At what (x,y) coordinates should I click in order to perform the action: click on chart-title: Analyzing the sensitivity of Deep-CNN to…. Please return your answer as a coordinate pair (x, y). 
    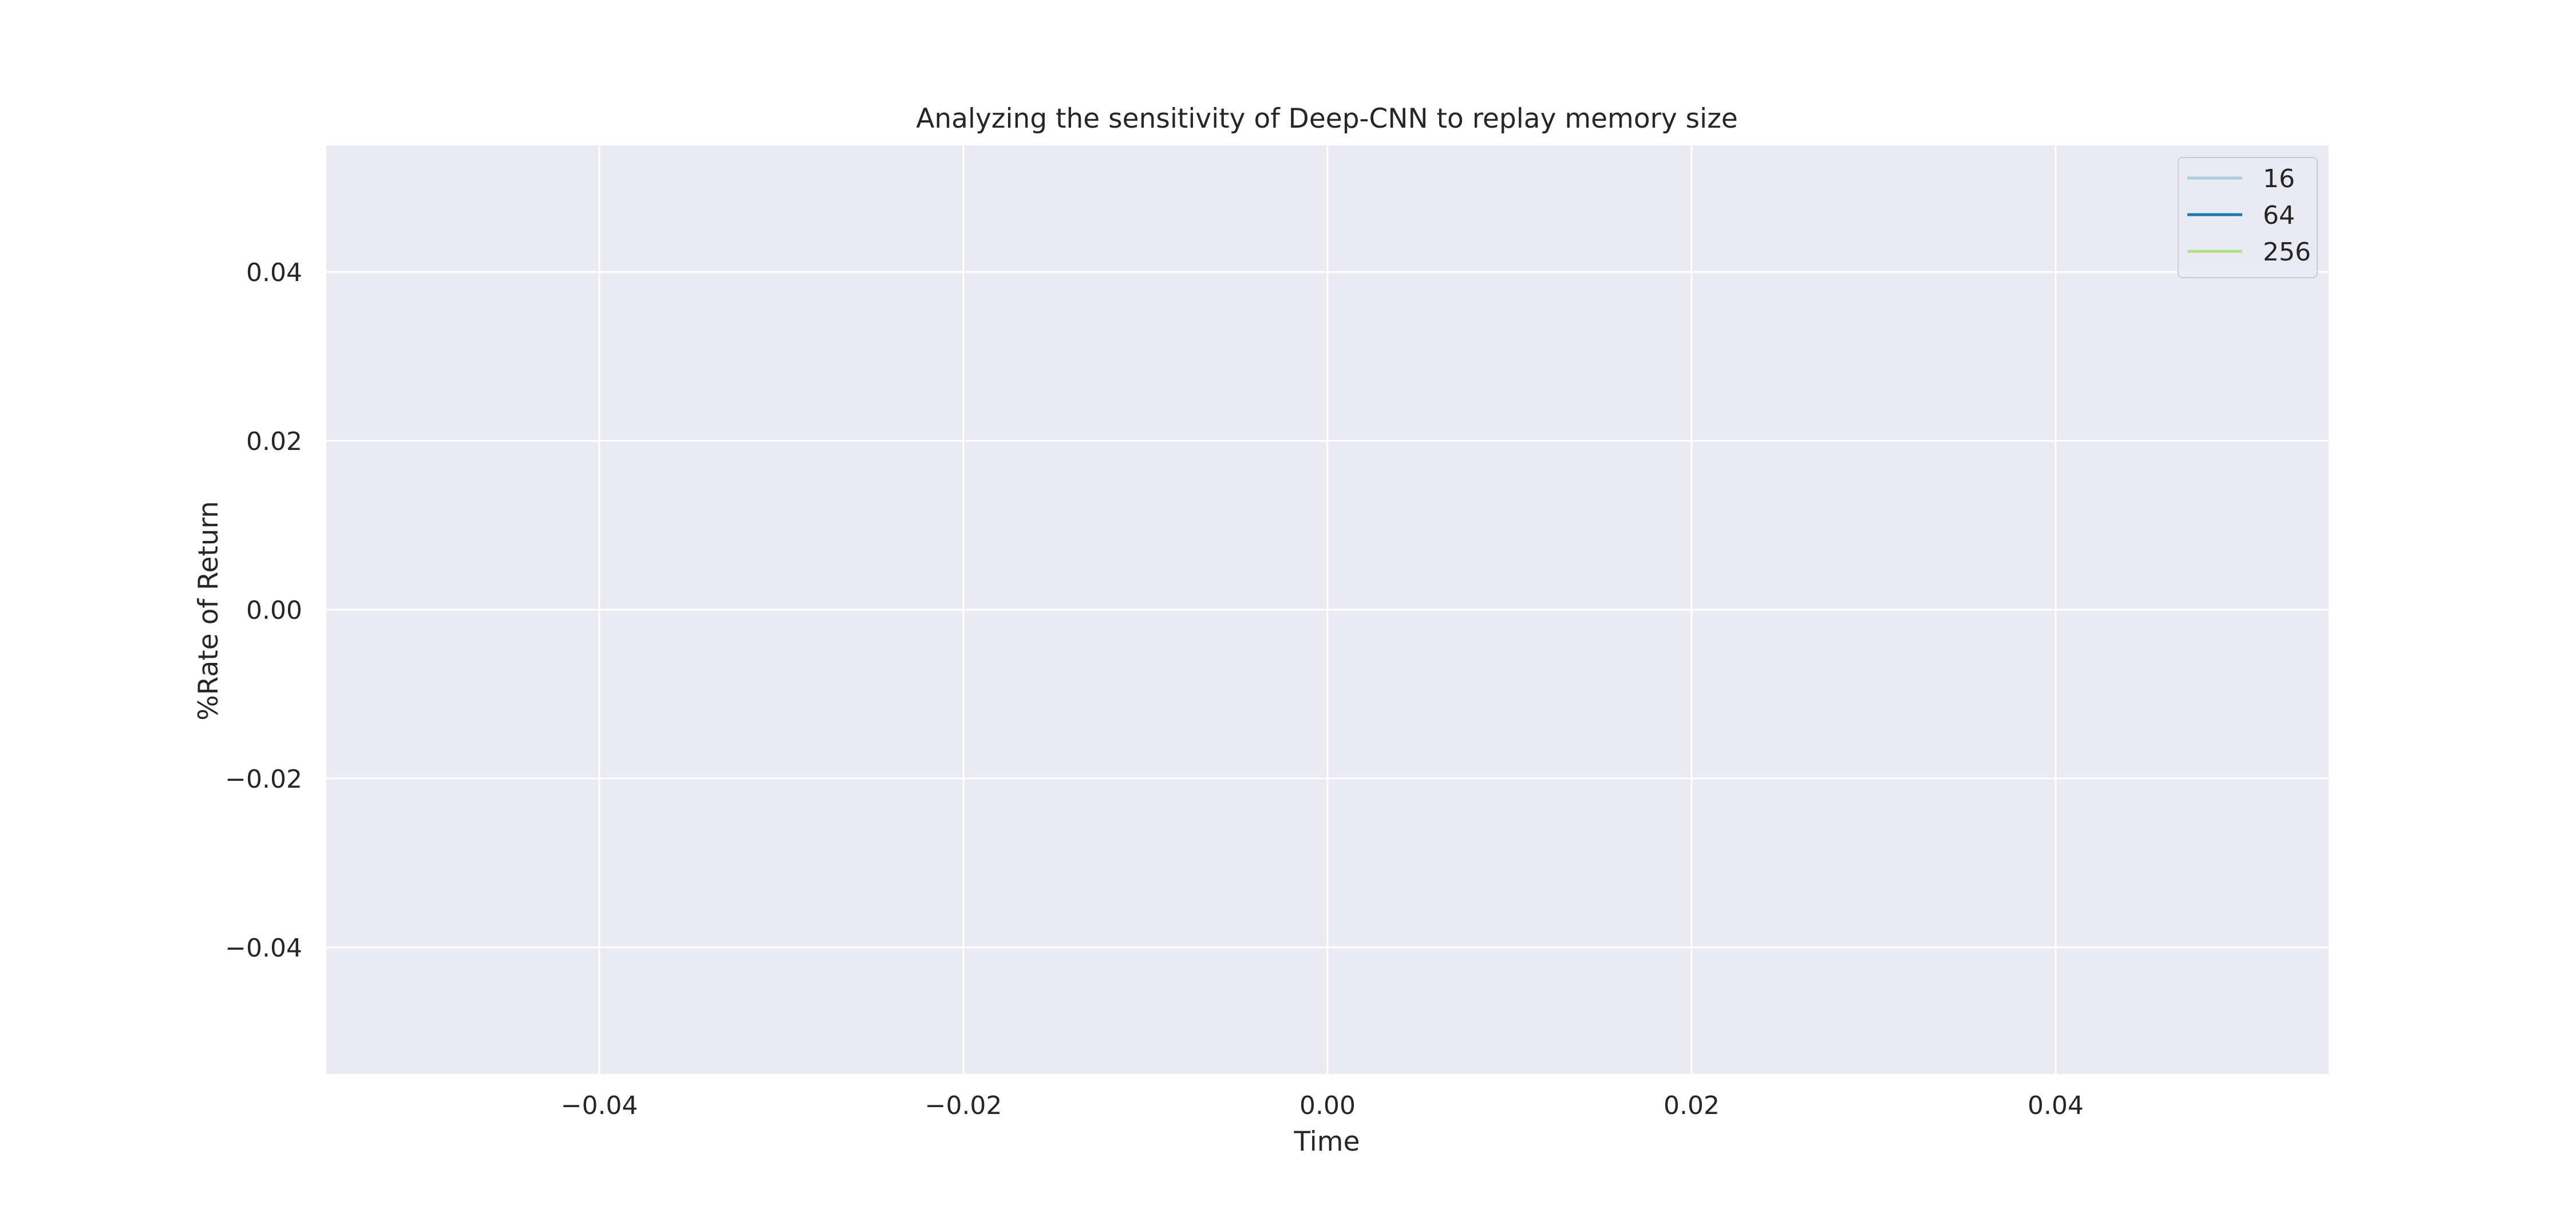
    Looking at the image, I should click on (1327, 119).